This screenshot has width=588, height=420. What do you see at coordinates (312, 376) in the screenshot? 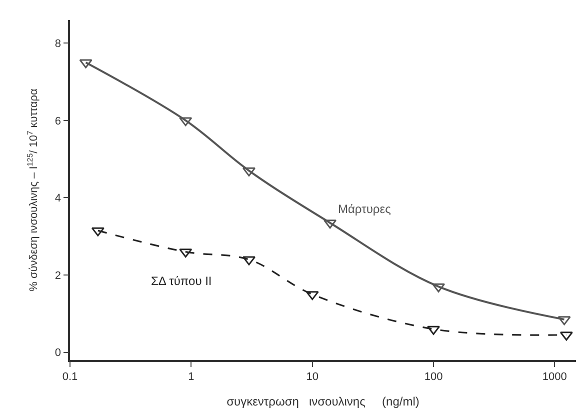
I see `x-tick-label: 10` at bounding box center [312, 376].